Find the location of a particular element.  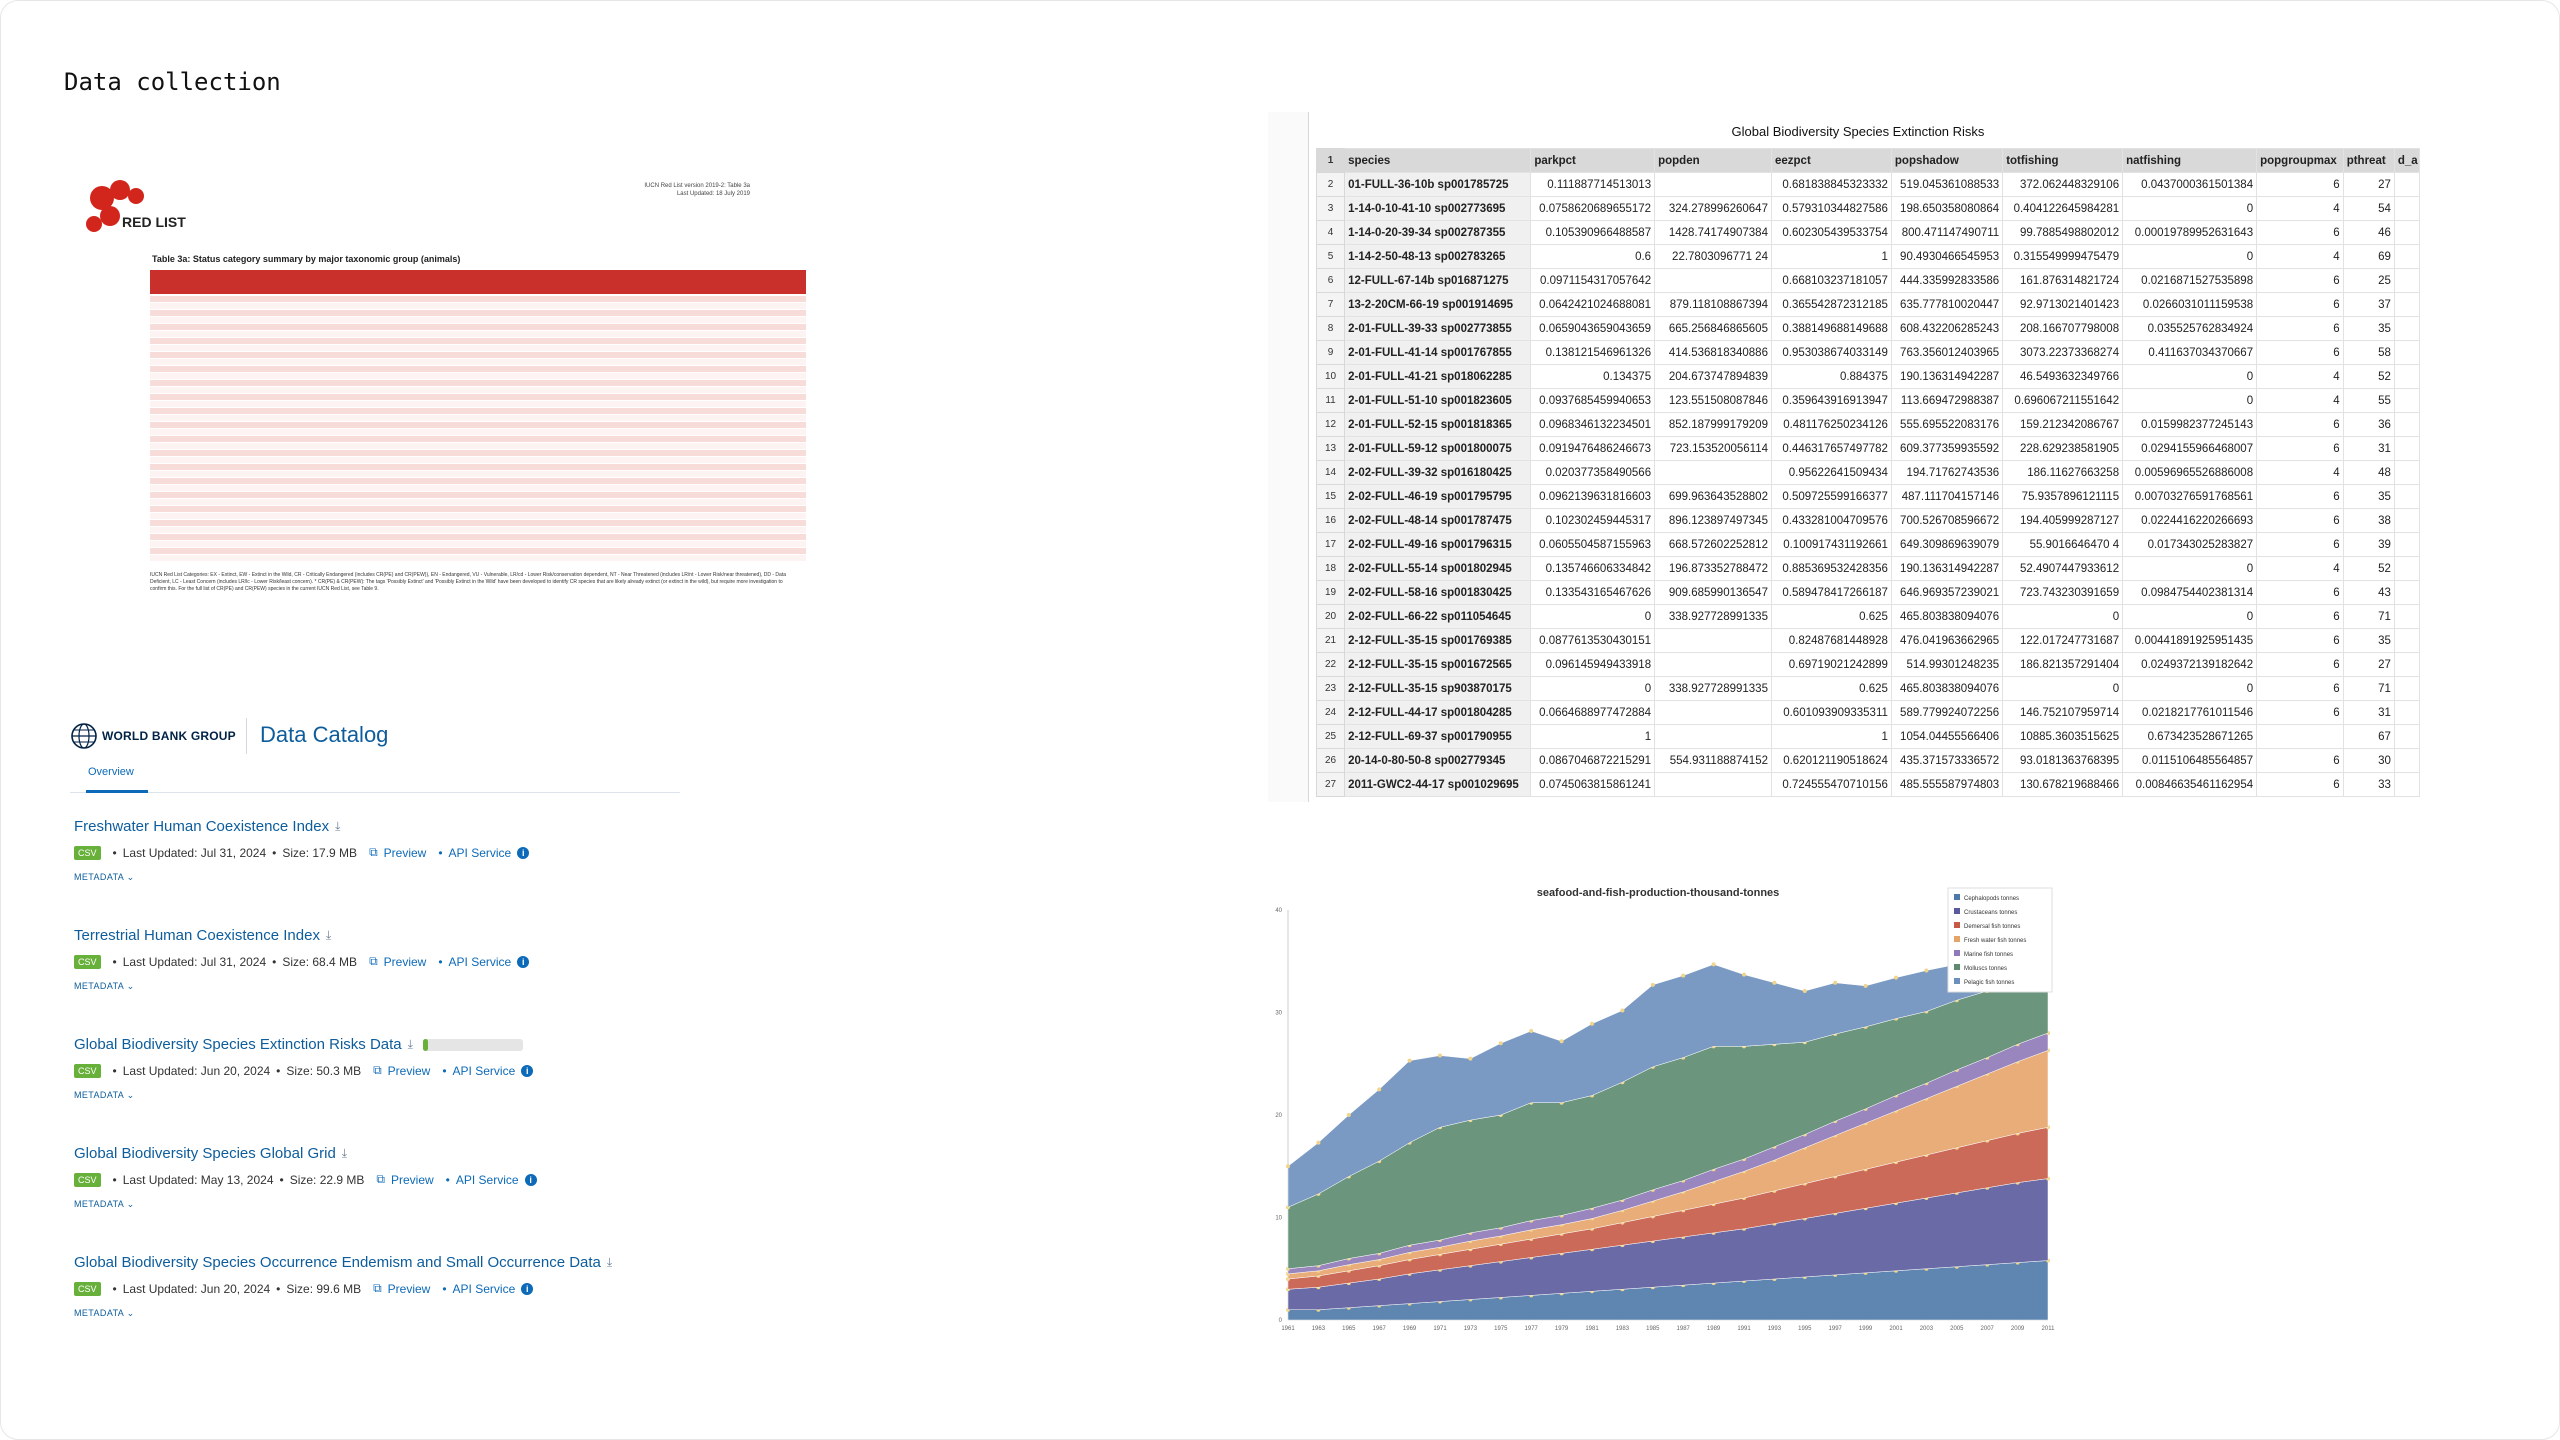

column-header: popden is located at coordinates (1713, 160).